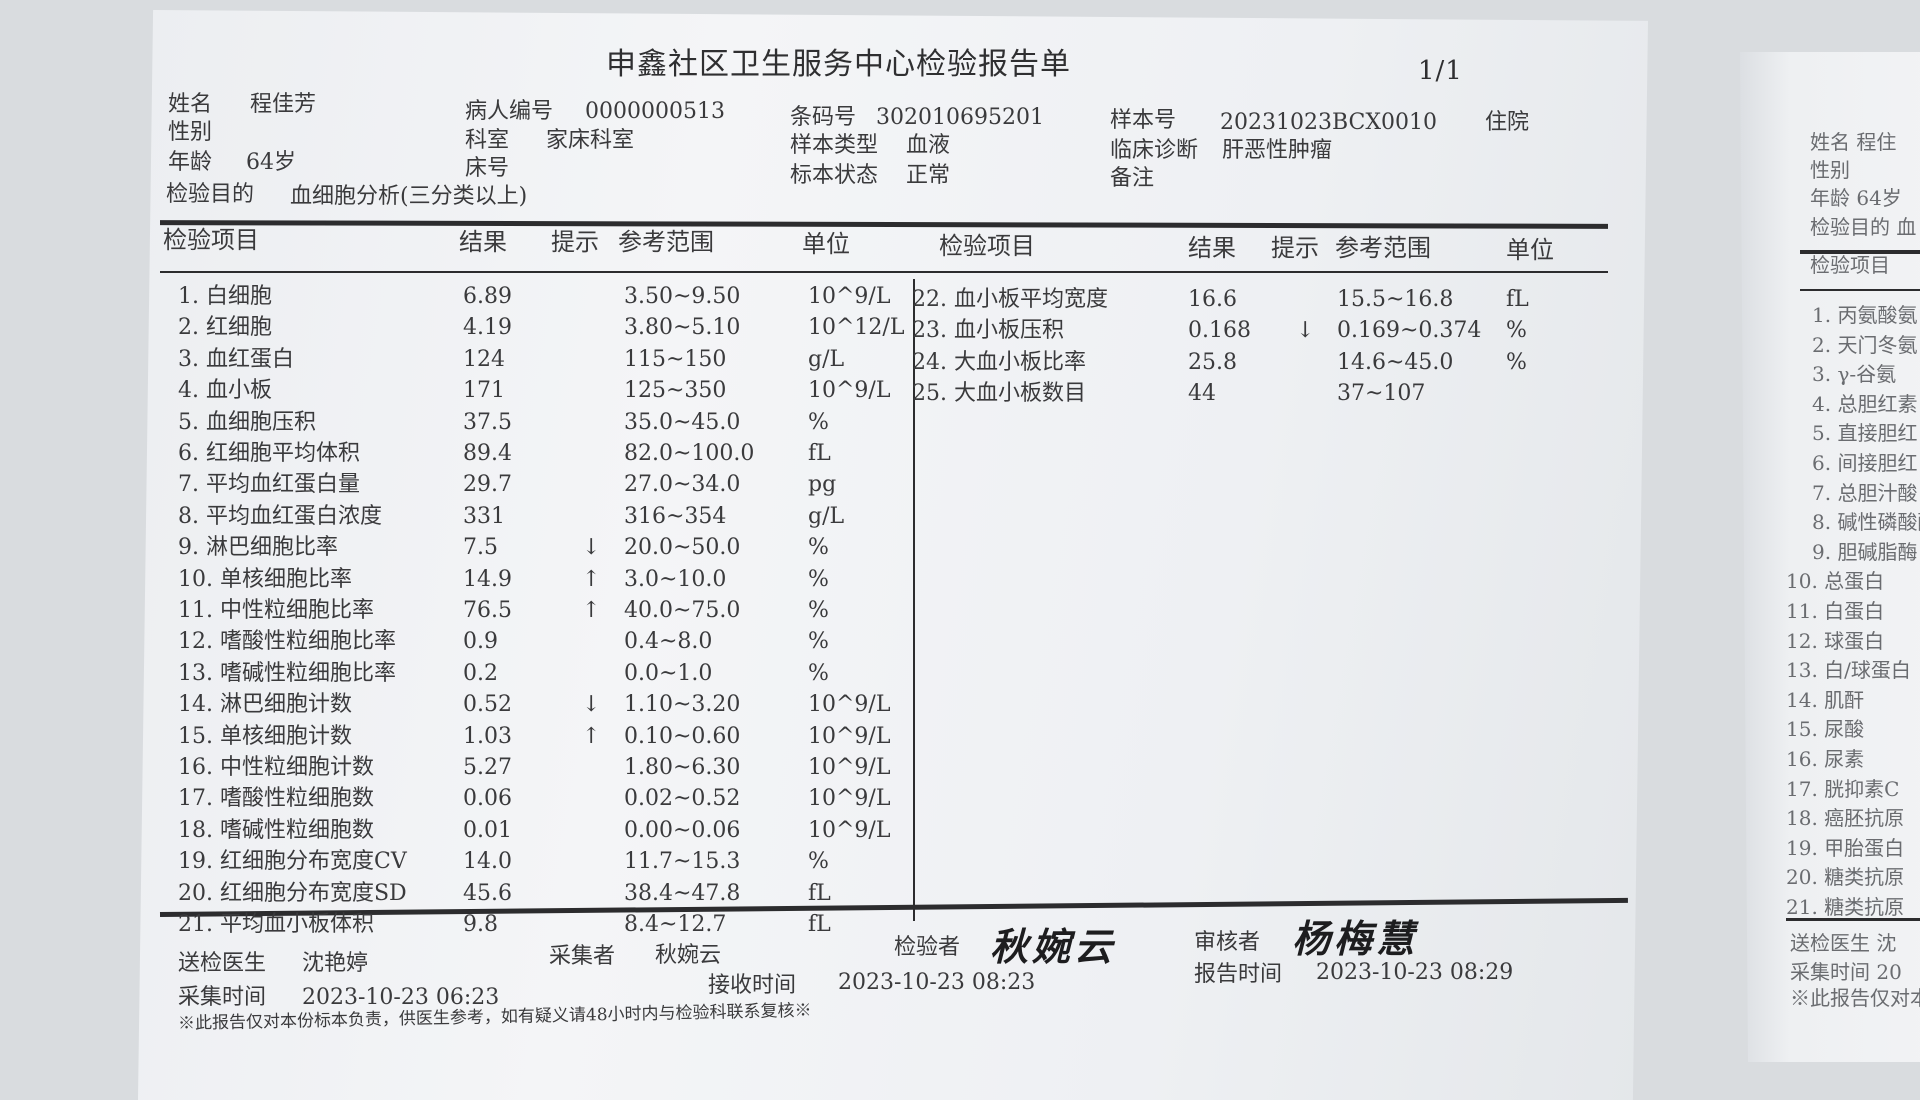  I want to click on item-name: 22. 血小板平均宽度, so click(1010, 299).